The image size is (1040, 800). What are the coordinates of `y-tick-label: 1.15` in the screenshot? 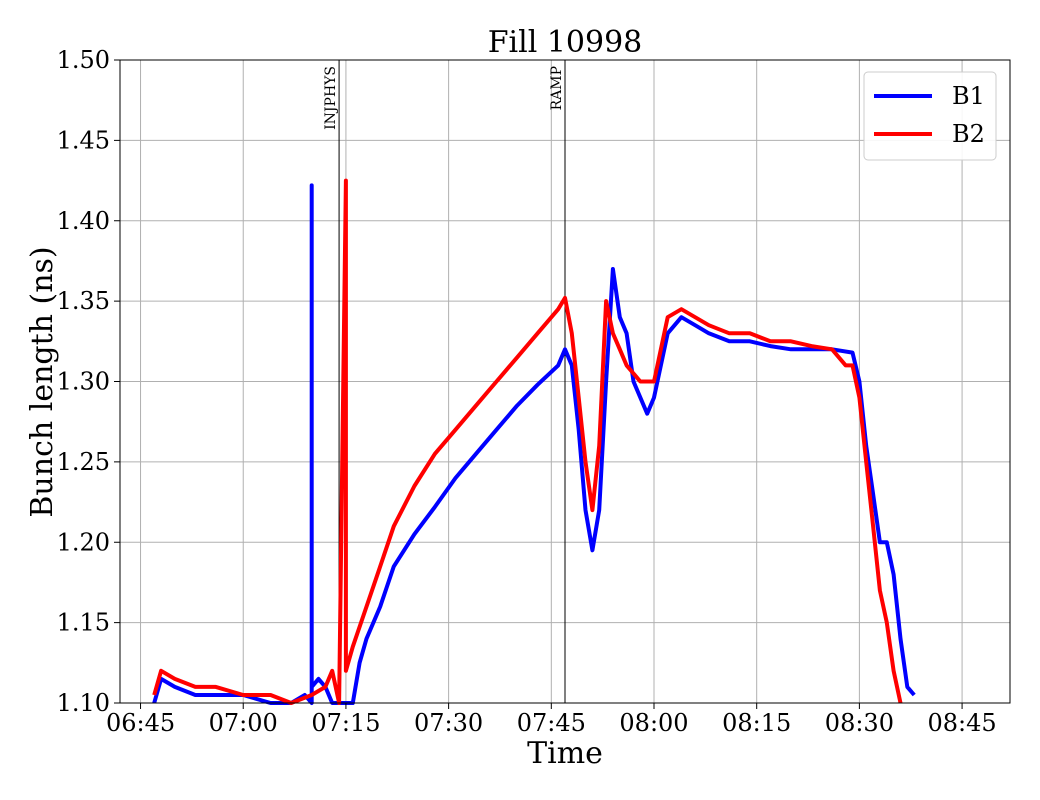 It's located at (83, 623).